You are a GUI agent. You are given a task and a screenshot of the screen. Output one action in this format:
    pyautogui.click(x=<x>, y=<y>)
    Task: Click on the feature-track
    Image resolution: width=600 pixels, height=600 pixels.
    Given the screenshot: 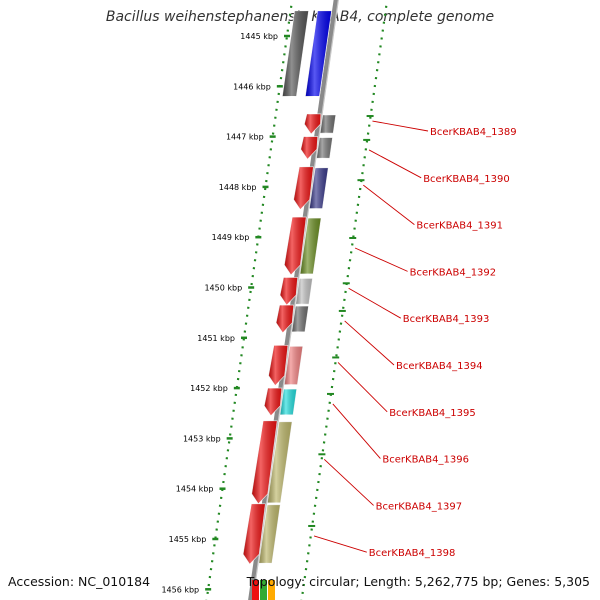 What is the action you would take?
    pyautogui.click(x=292, y=305)
    